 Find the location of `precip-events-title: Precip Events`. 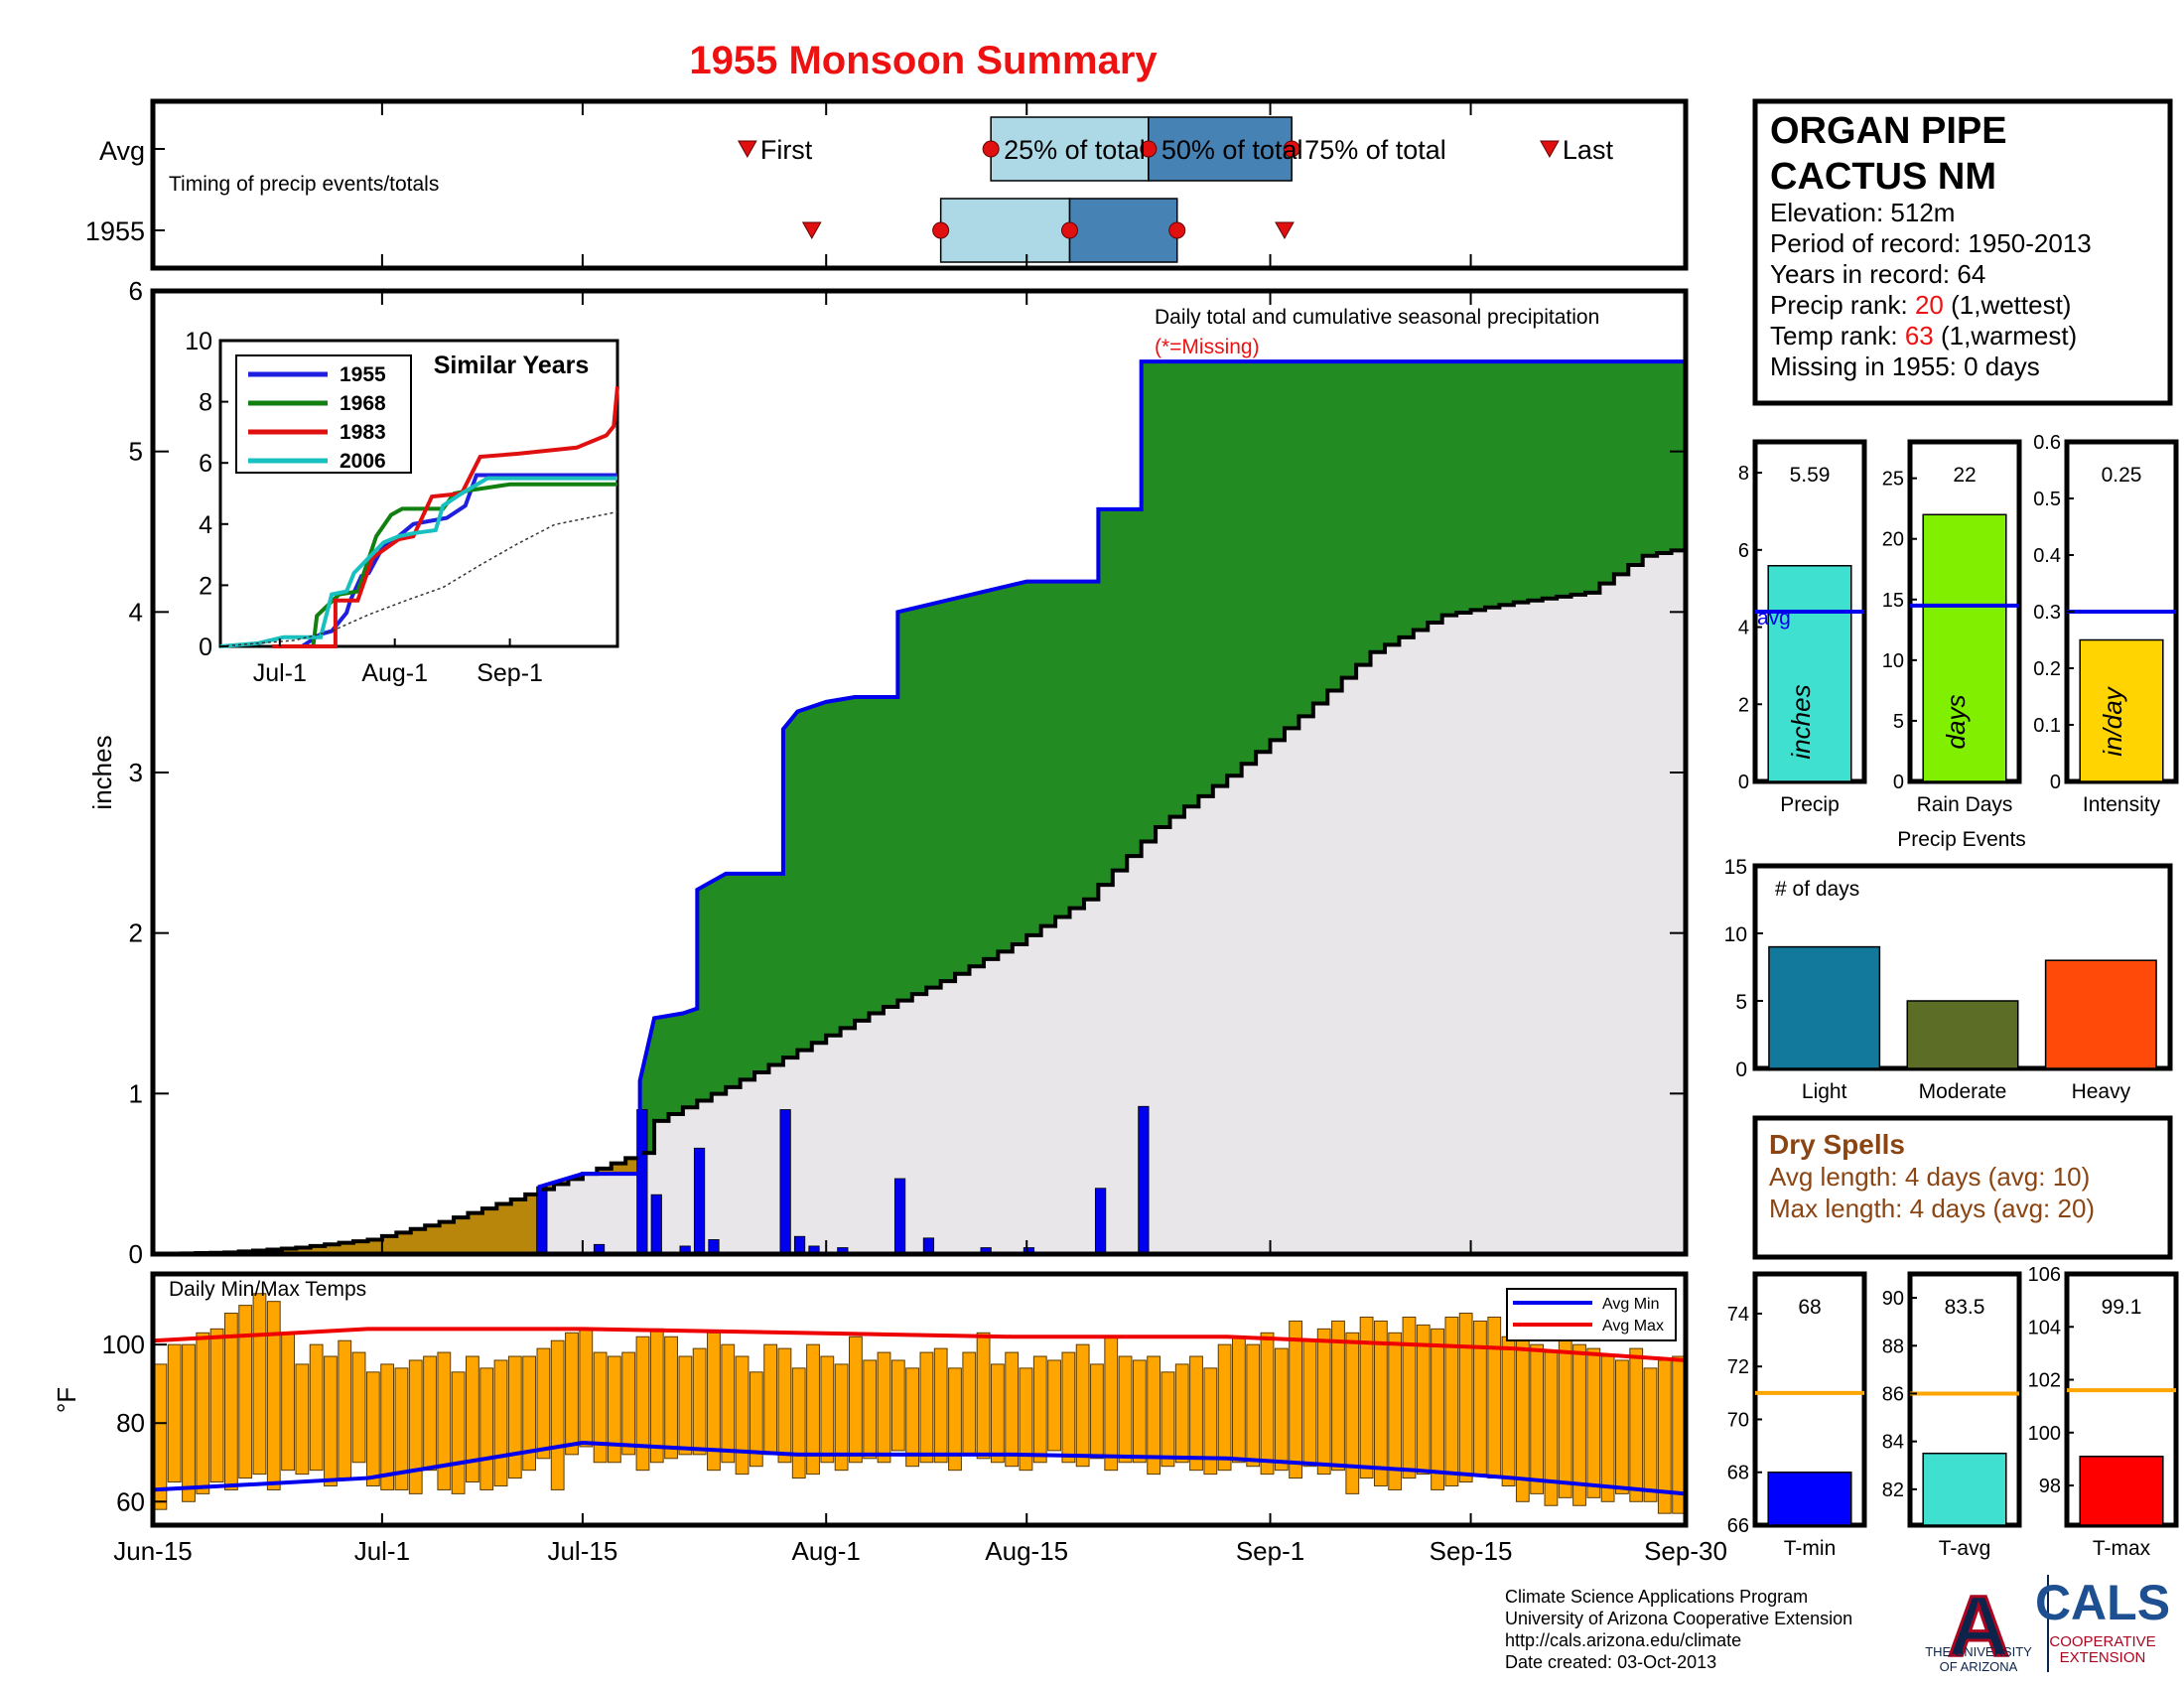

precip-events-title: Precip Events is located at coordinates (1961, 839).